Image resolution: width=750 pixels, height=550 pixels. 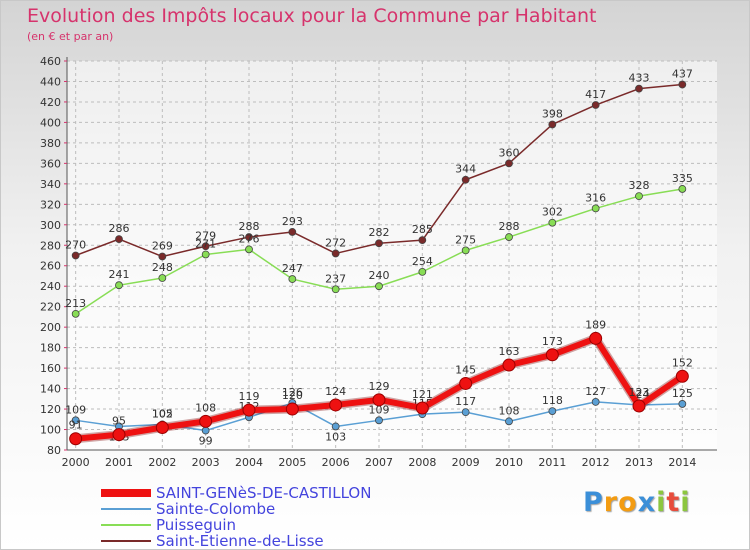 I want to click on y-tick-label: 240, so click(x=50, y=286).